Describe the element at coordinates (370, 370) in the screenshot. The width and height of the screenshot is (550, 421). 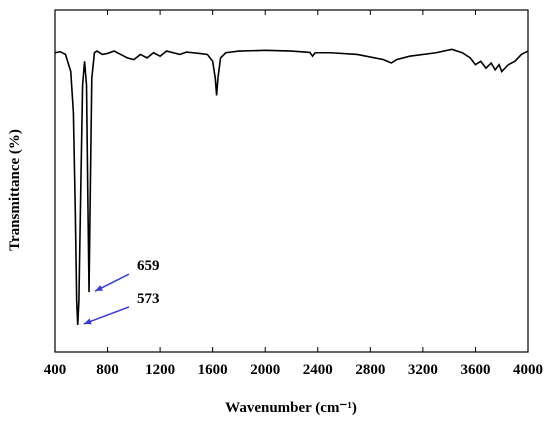
I see `x-tick-label: 2800` at that location.